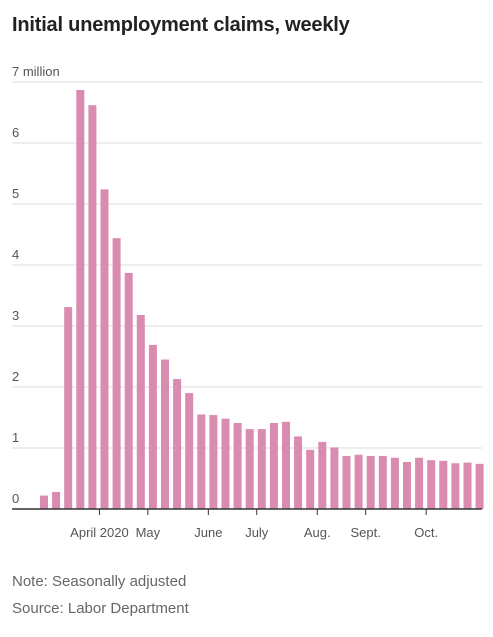  What do you see at coordinates (208, 532) in the screenshot?
I see `x-tick-label: June` at bounding box center [208, 532].